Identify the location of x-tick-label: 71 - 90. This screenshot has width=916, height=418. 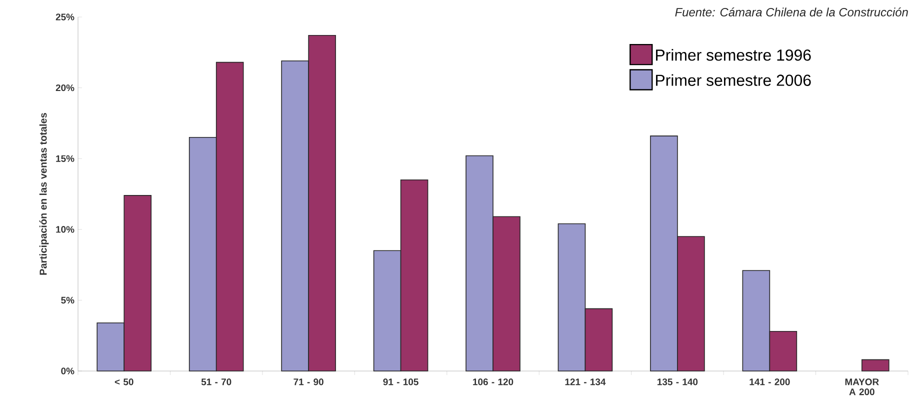
(309, 382).